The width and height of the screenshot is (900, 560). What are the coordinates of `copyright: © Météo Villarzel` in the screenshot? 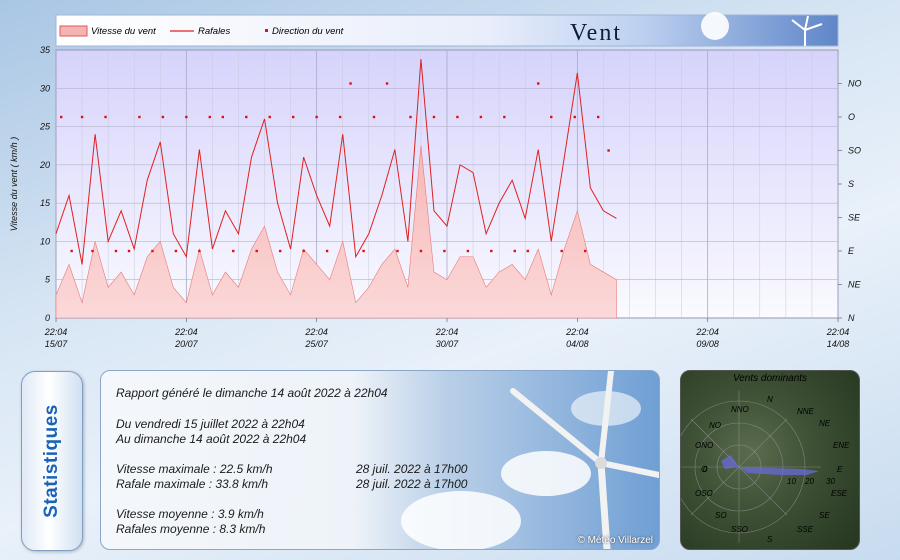 It's located at (615, 540).